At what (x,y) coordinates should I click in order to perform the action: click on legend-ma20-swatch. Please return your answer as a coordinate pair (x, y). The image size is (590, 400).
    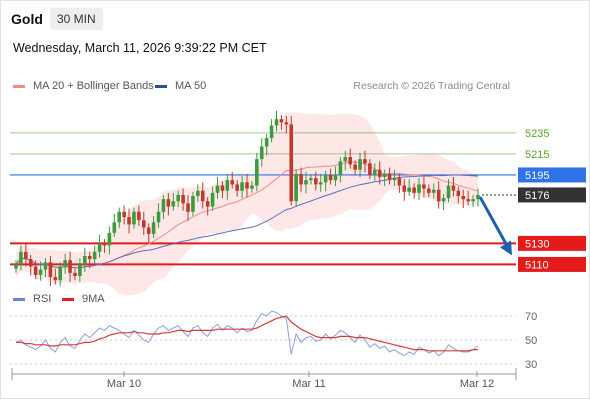
    Looking at the image, I should click on (19, 86).